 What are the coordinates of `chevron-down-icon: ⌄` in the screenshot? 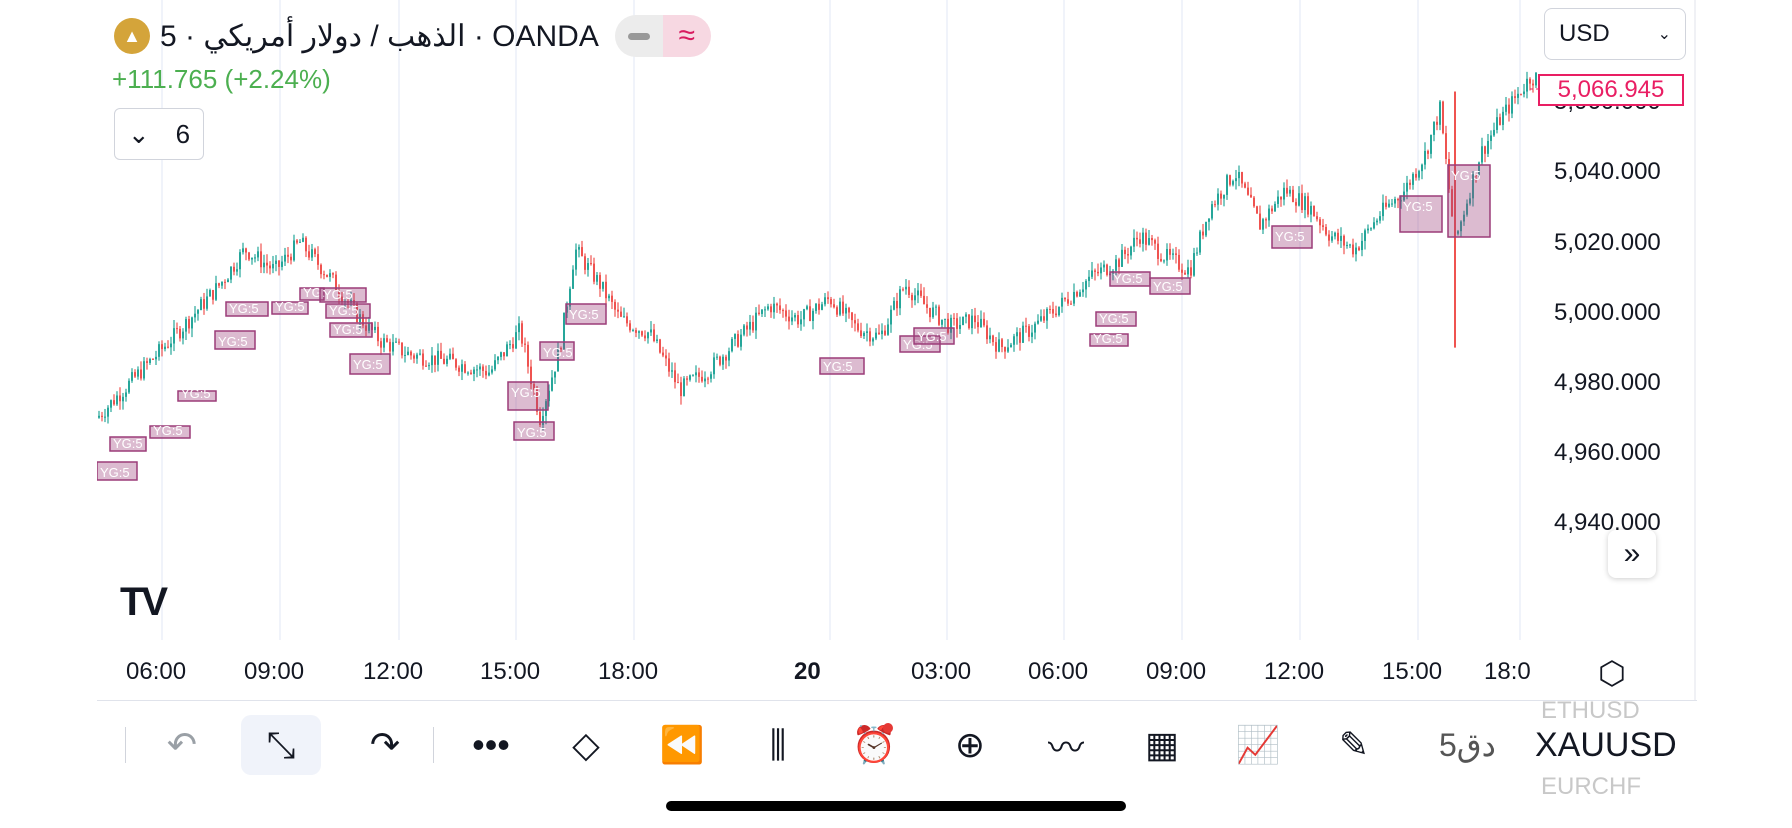 It's located at (1664, 34).